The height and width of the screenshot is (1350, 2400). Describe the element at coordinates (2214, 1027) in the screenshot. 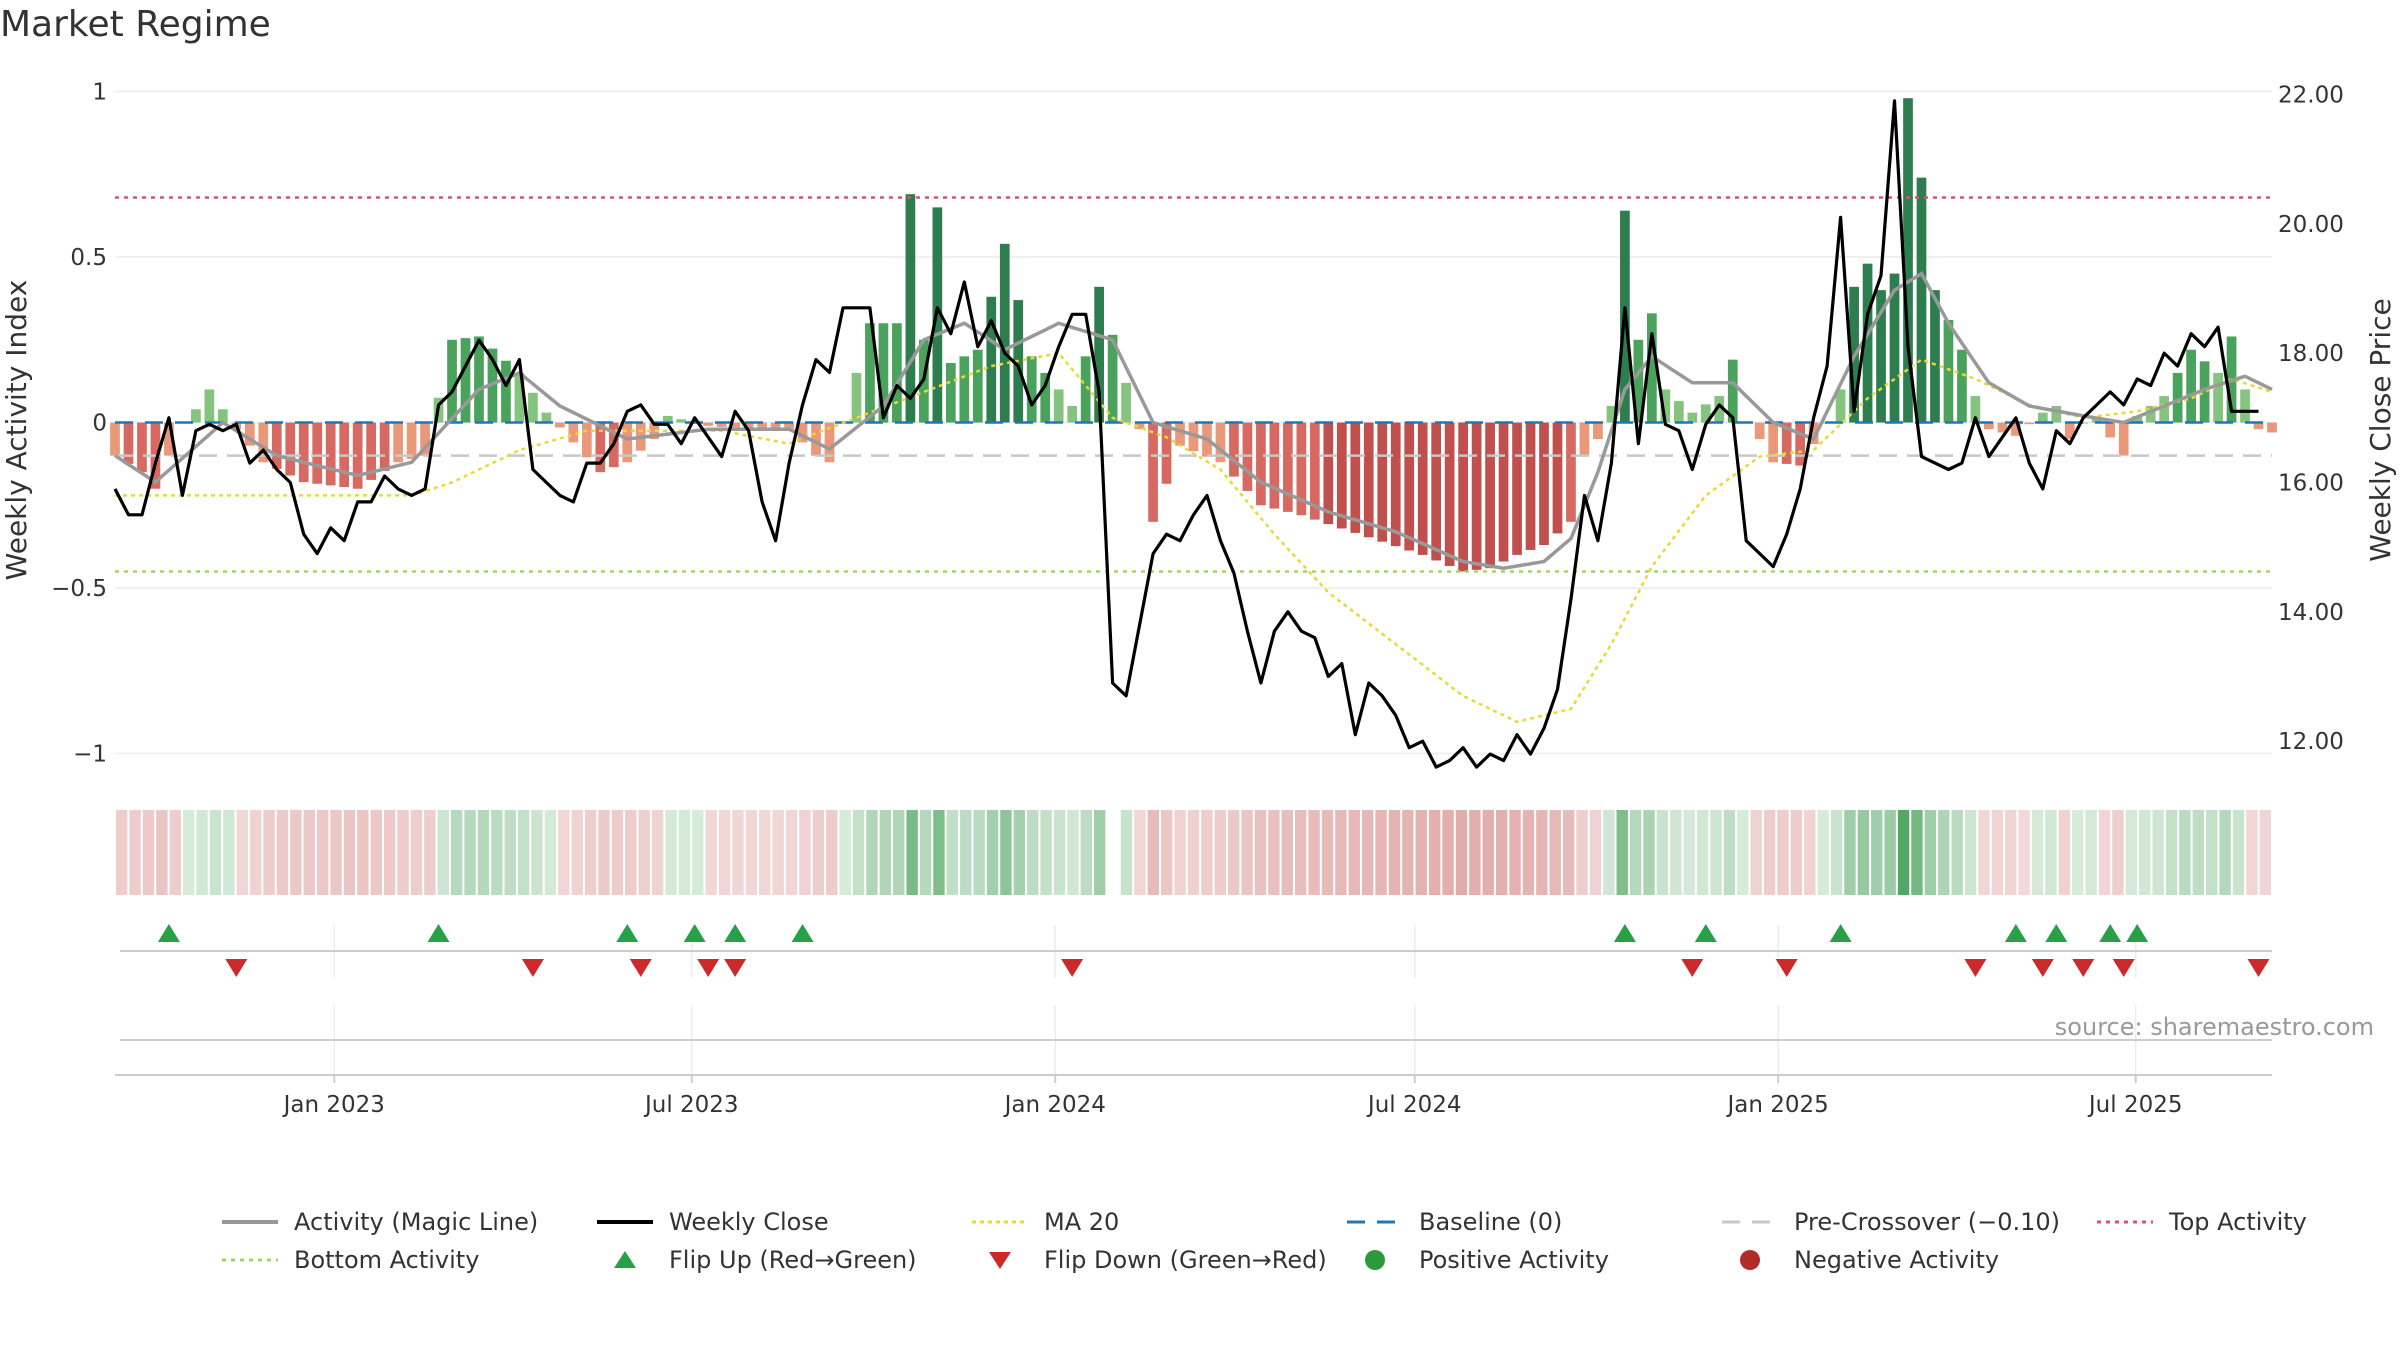

I see `source-credit: source: sharemaestro.com` at that location.